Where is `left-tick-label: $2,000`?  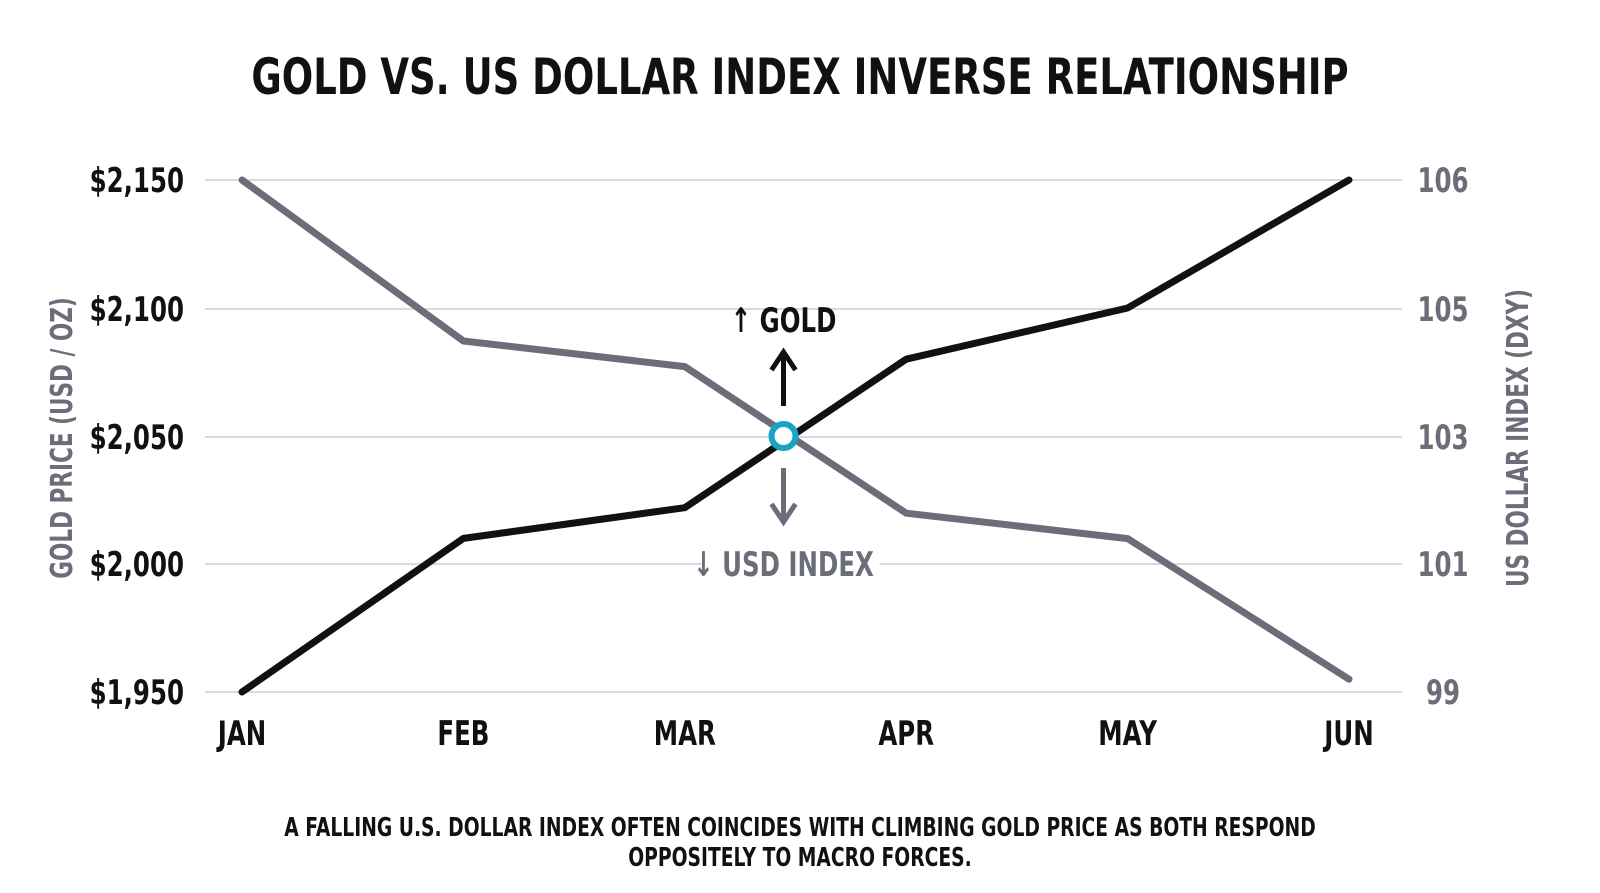 left-tick-label: $2,000 is located at coordinates (137, 564).